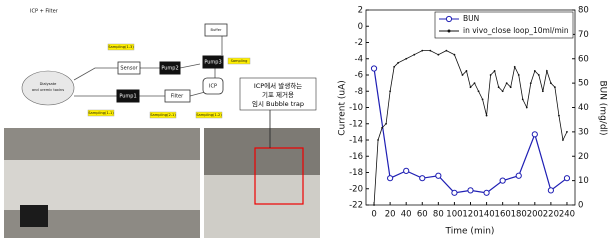  What do you see at coordinates (454, 215) in the screenshot?
I see `x-tick-label: 100` at bounding box center [454, 215].